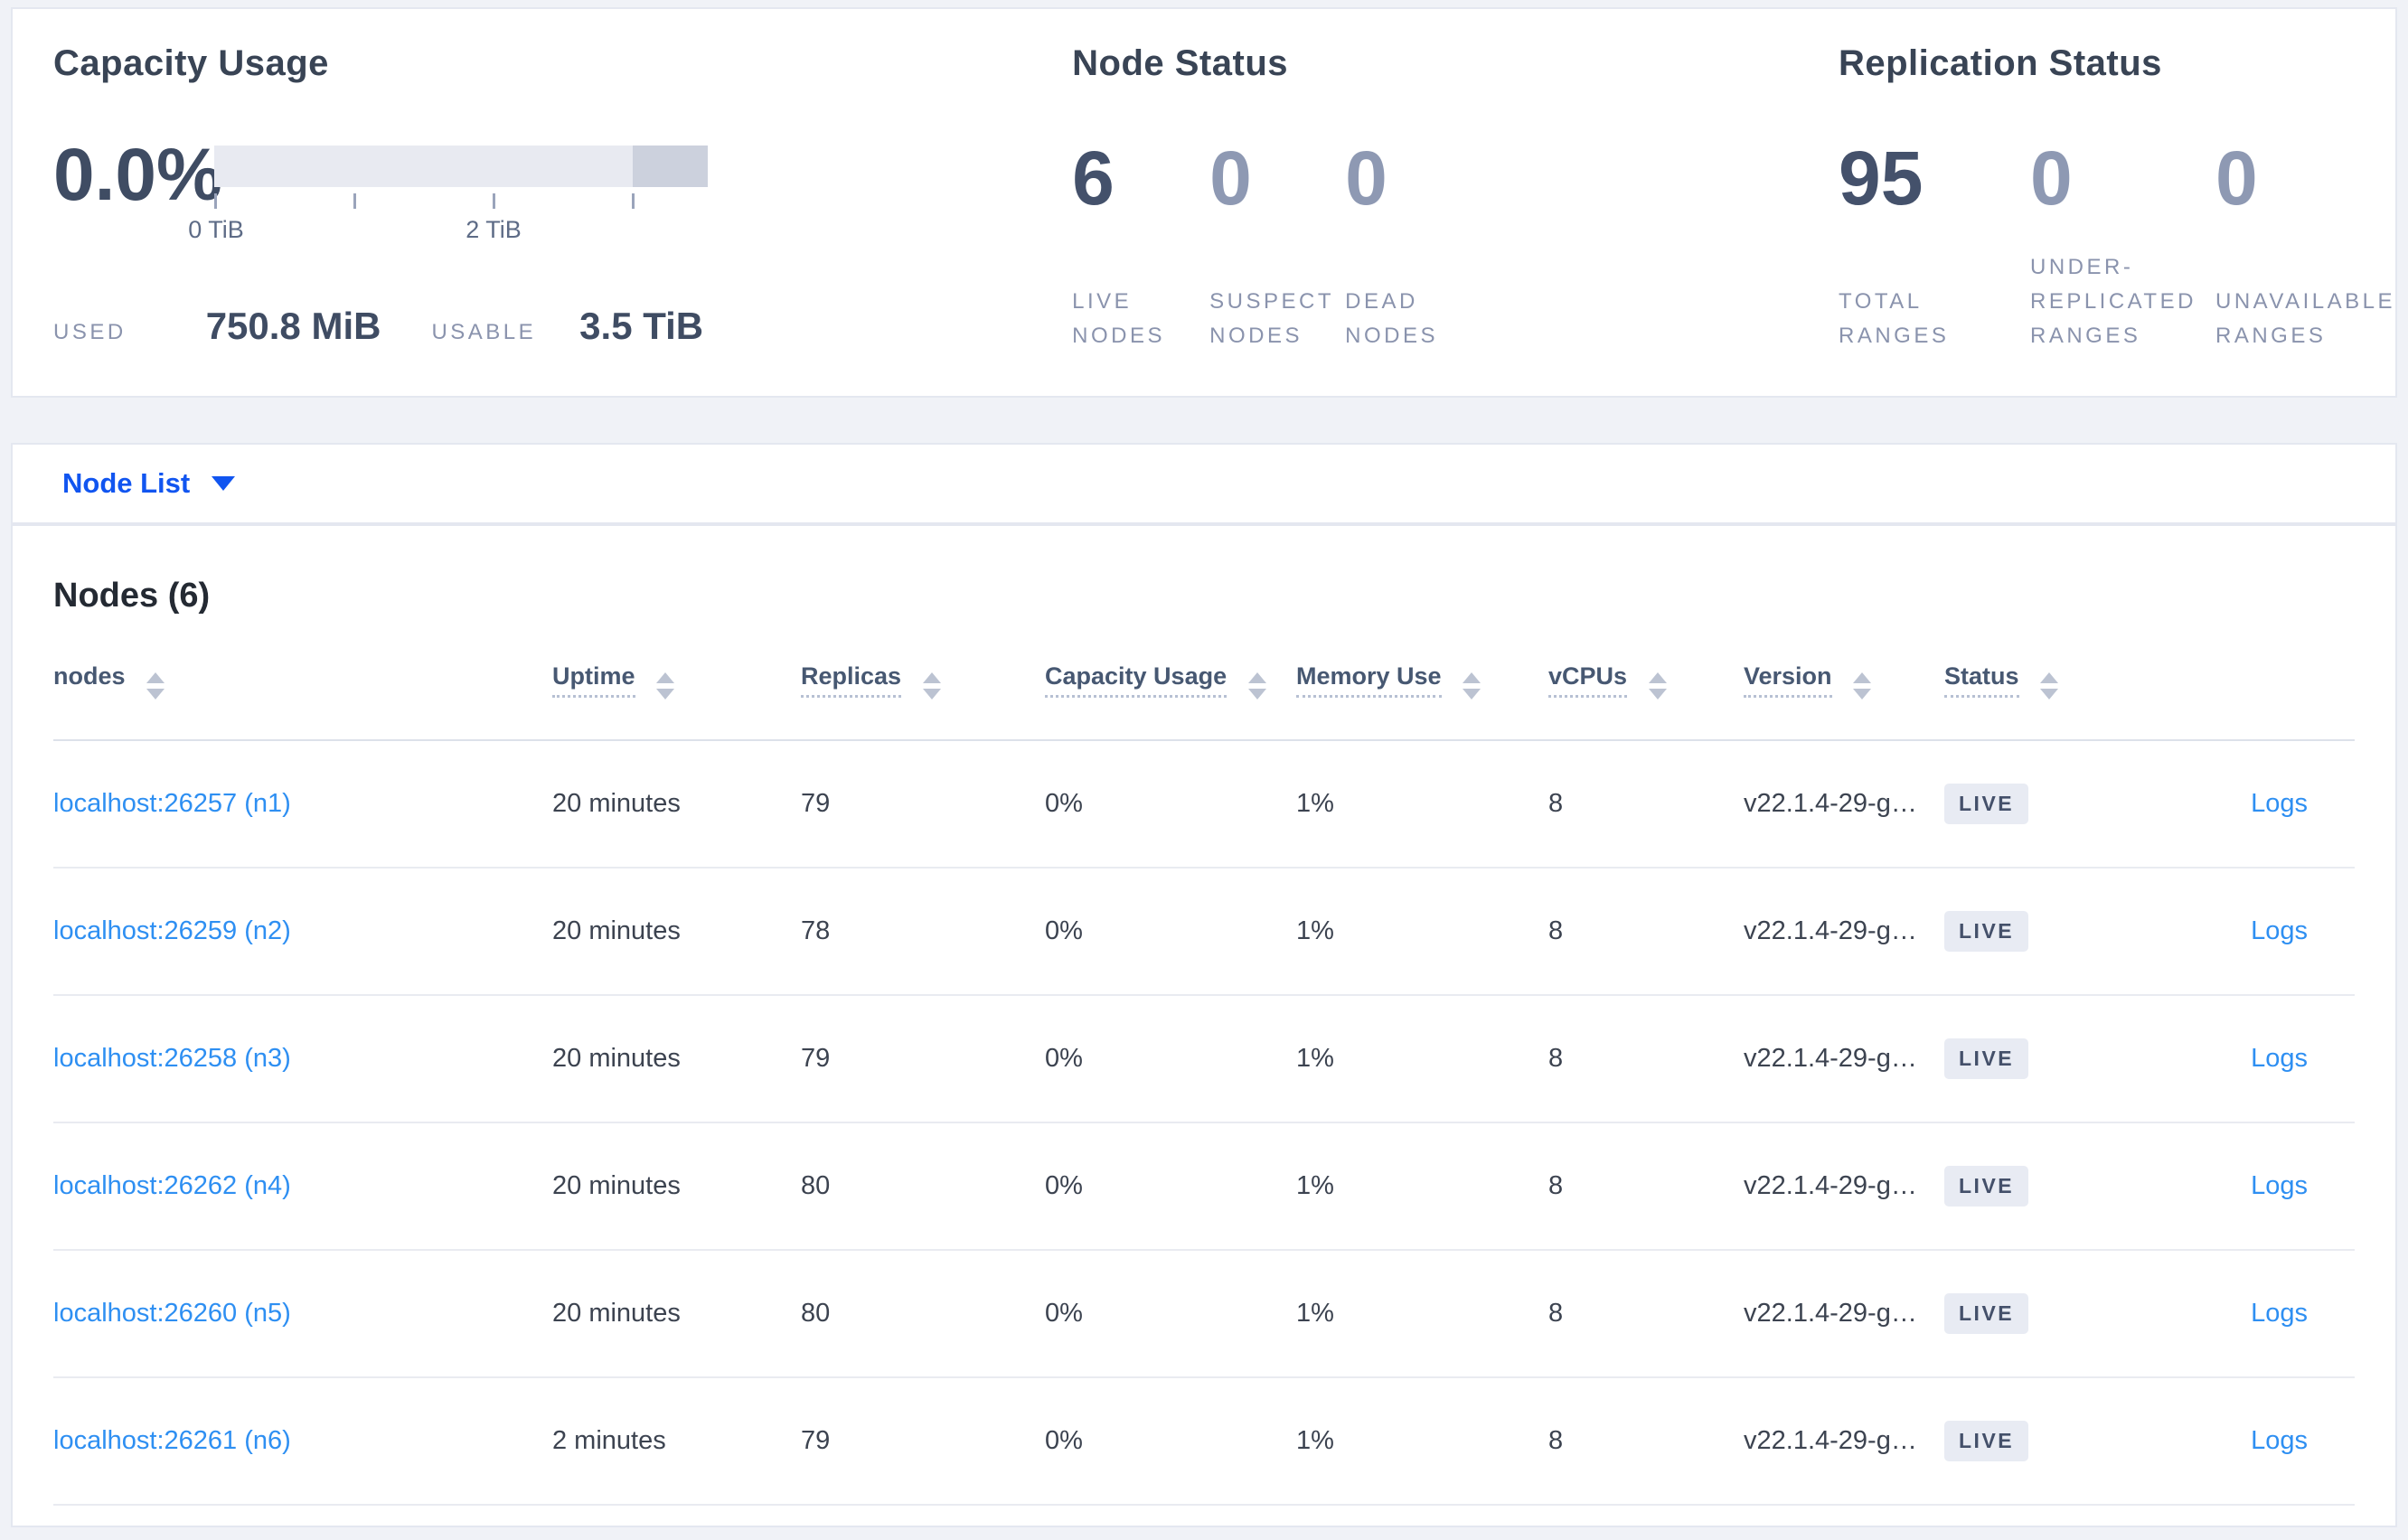 This screenshot has width=2408, height=1540. What do you see at coordinates (1646, 695) in the screenshot?
I see `column-header-vcpus: vCPUs` at bounding box center [1646, 695].